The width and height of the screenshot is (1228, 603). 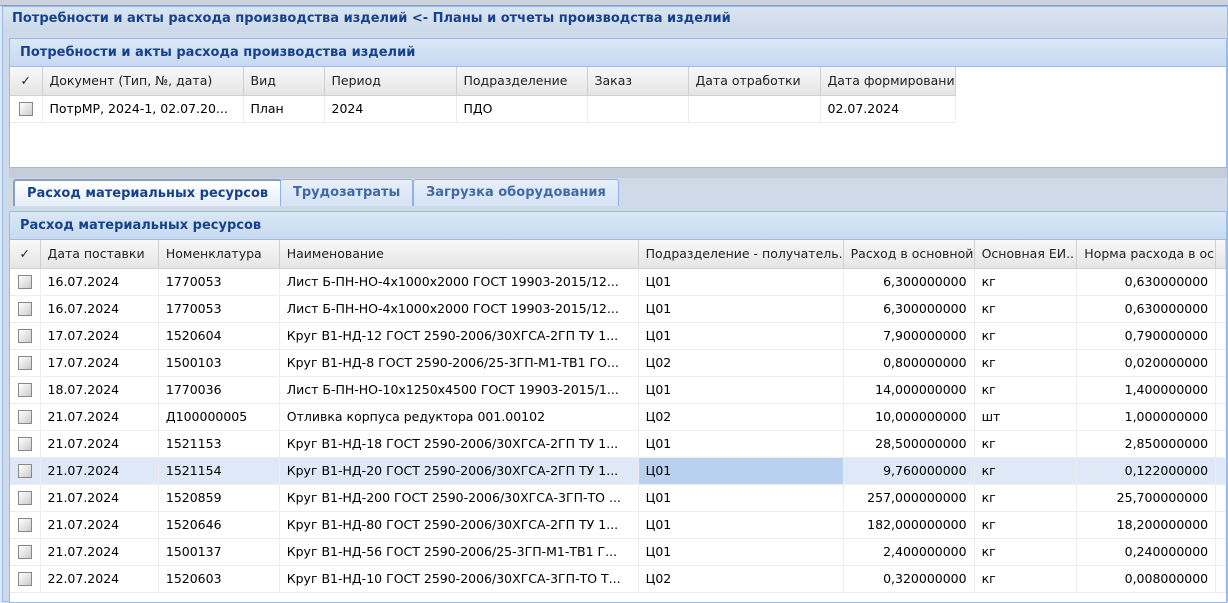 I want to click on table-cell: 0,630000000, so click(x=1146, y=309).